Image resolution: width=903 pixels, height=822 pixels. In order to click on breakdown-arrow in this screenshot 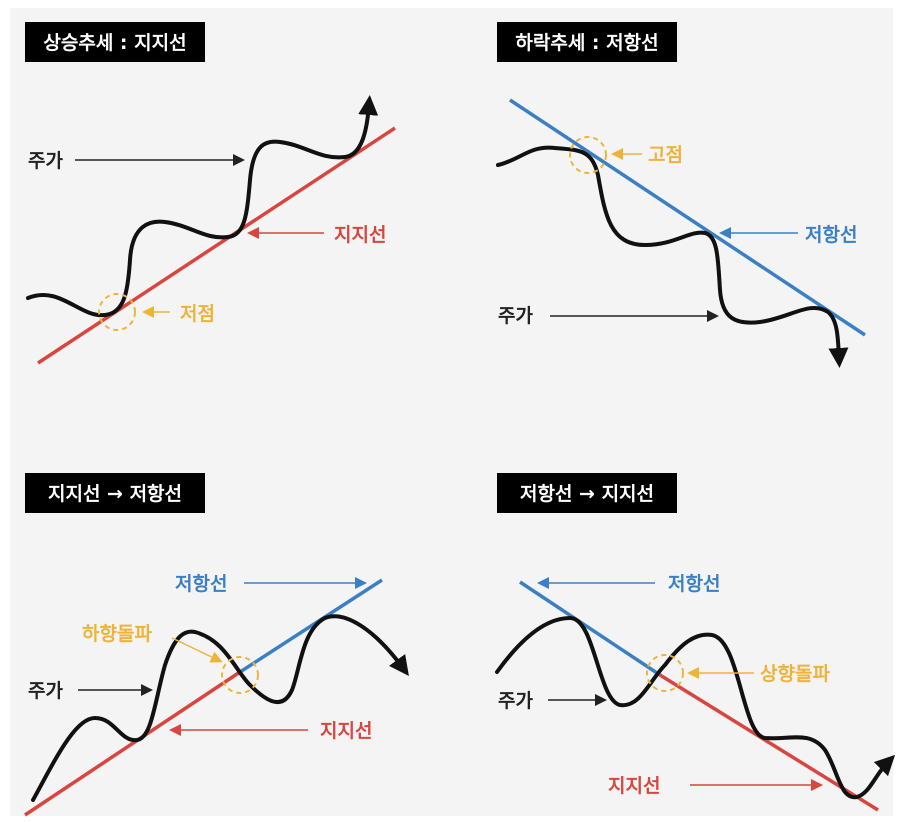, I will do `click(197, 650)`.